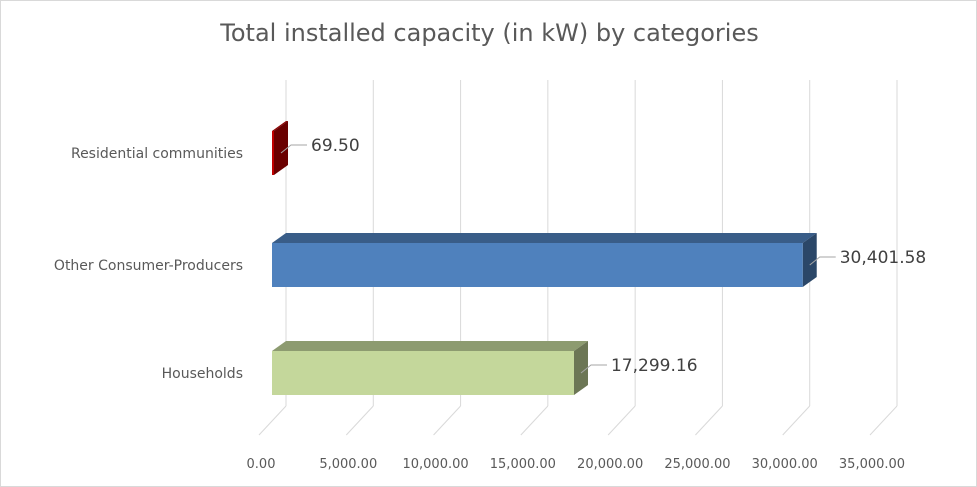  I want to click on x-tick-label: 0.00, so click(261, 464).